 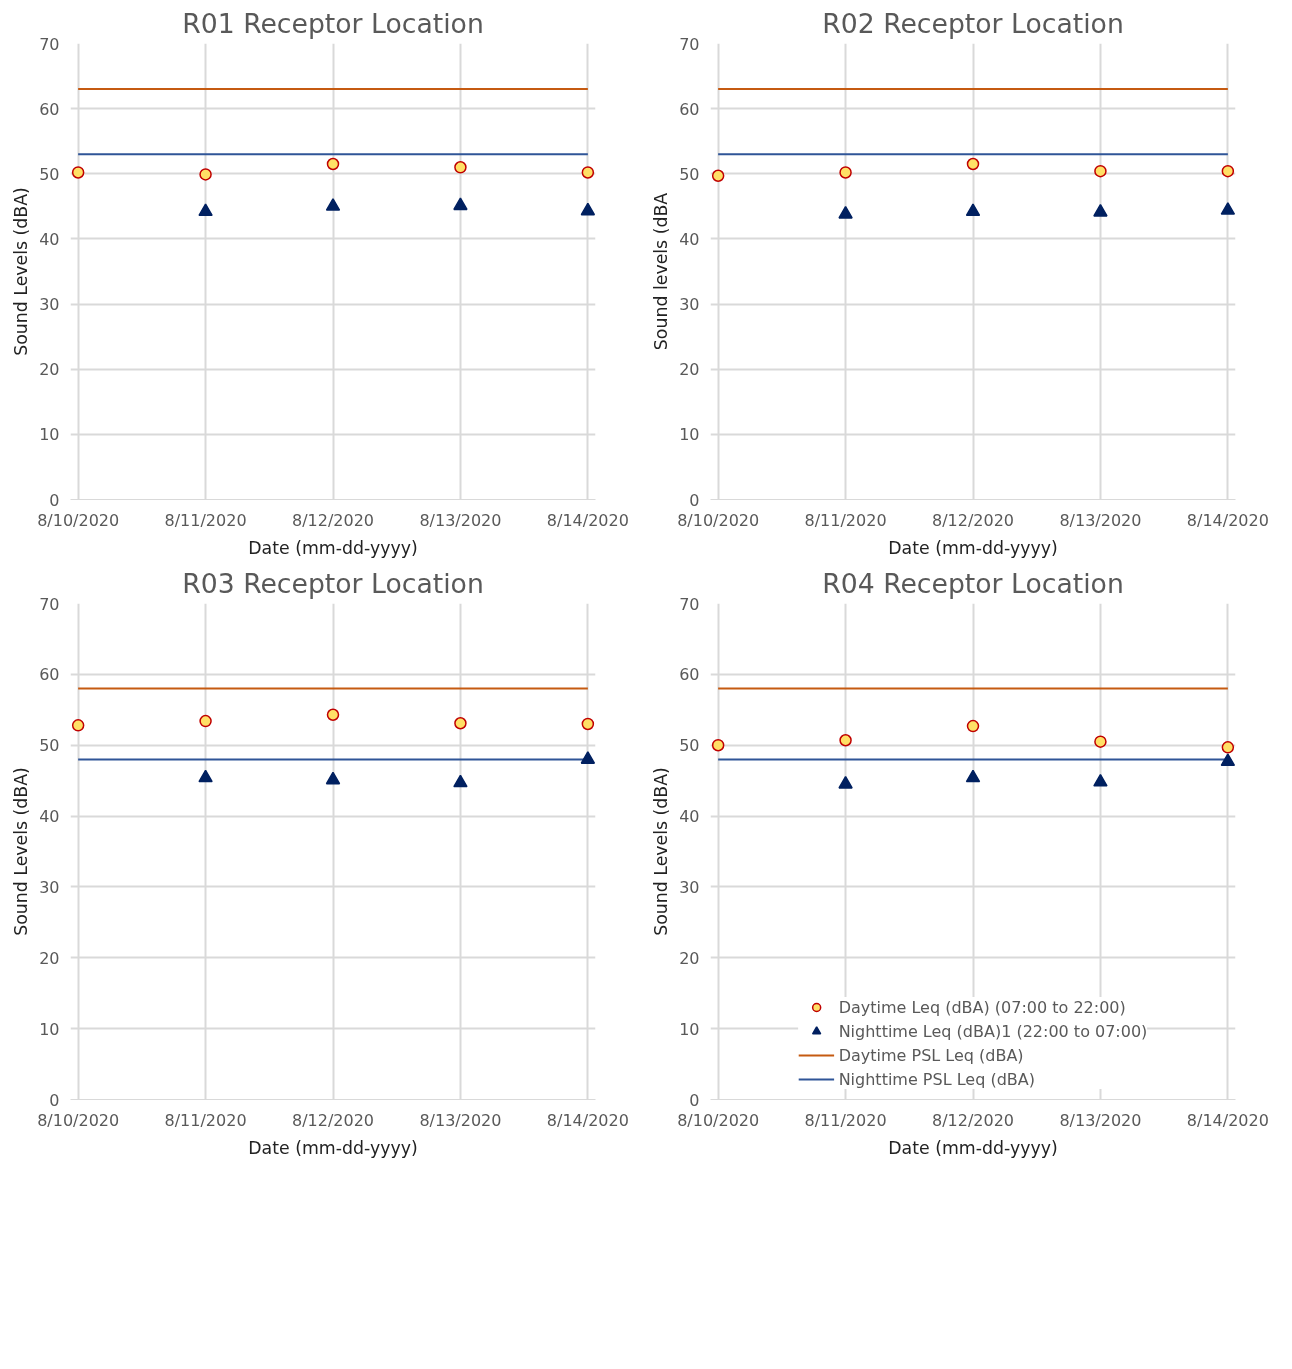 What do you see at coordinates (333, 23) in the screenshot?
I see `chart-title: R01 Receptor Location` at bounding box center [333, 23].